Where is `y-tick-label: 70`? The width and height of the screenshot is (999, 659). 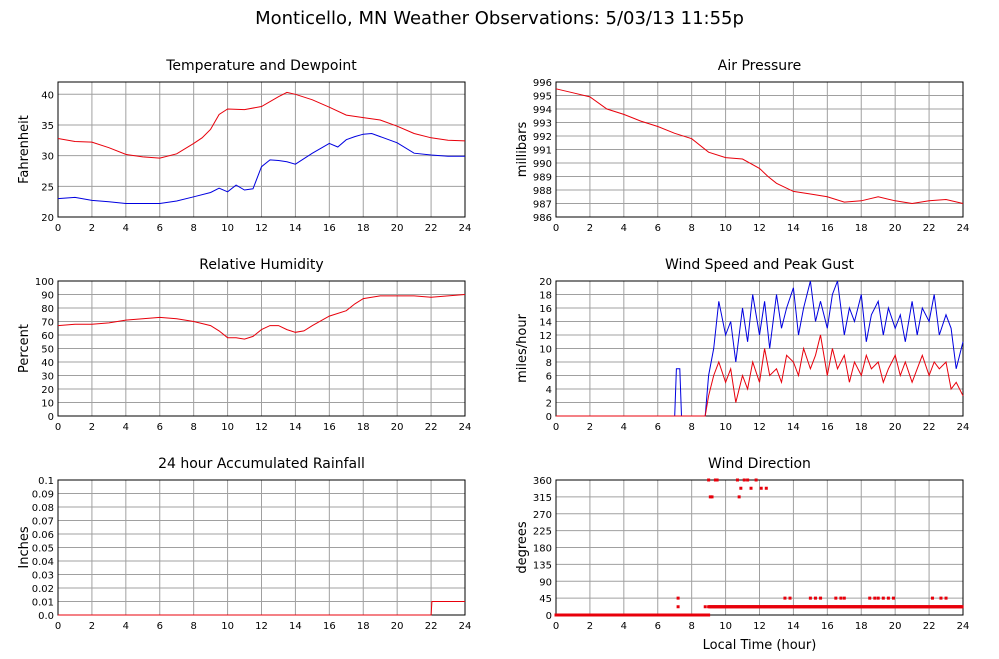 y-tick-label: 70 is located at coordinates (47, 323).